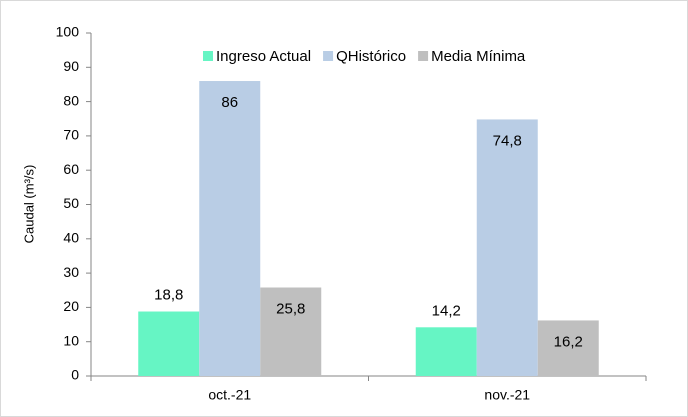 The height and width of the screenshot is (417, 688). What do you see at coordinates (290, 308) in the screenshot?
I see `value-label: 25,8` at bounding box center [290, 308].